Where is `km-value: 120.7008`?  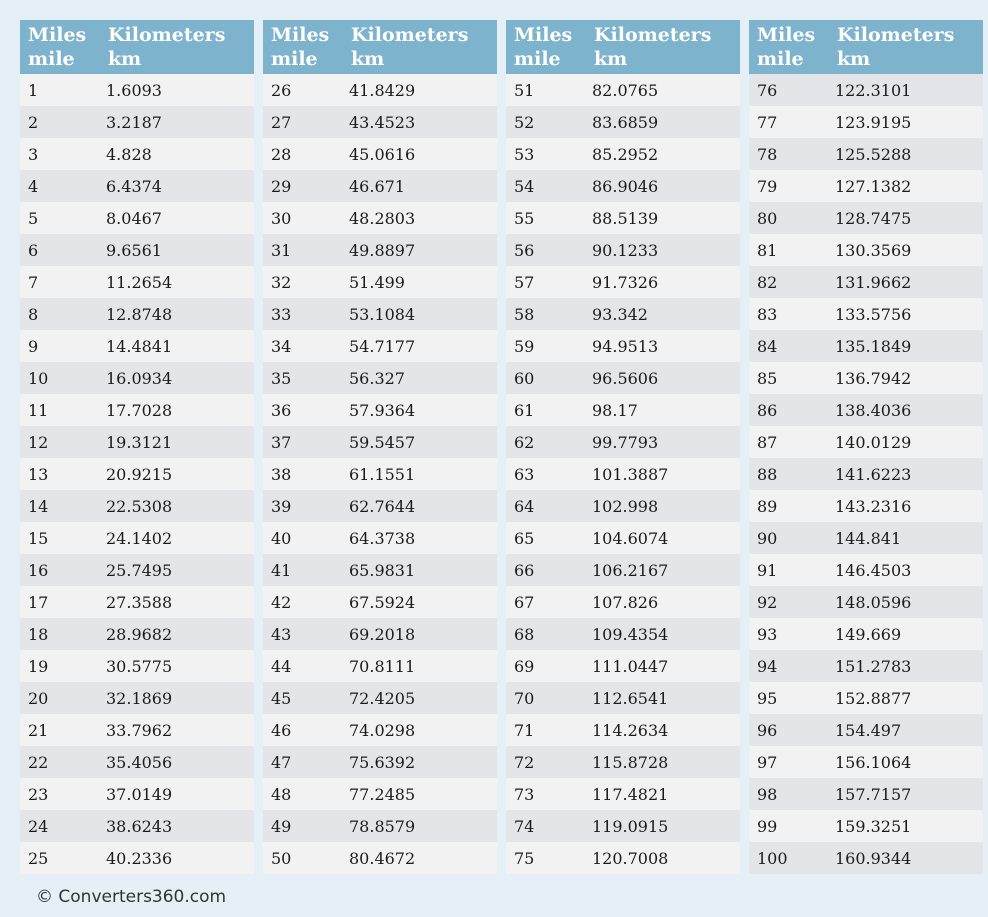 km-value: 120.7008 is located at coordinates (663, 858).